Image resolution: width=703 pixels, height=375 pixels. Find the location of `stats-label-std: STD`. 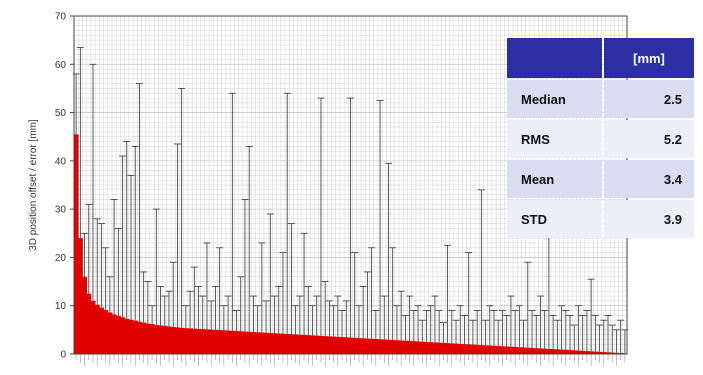

stats-label-std: STD is located at coordinates (554, 219).